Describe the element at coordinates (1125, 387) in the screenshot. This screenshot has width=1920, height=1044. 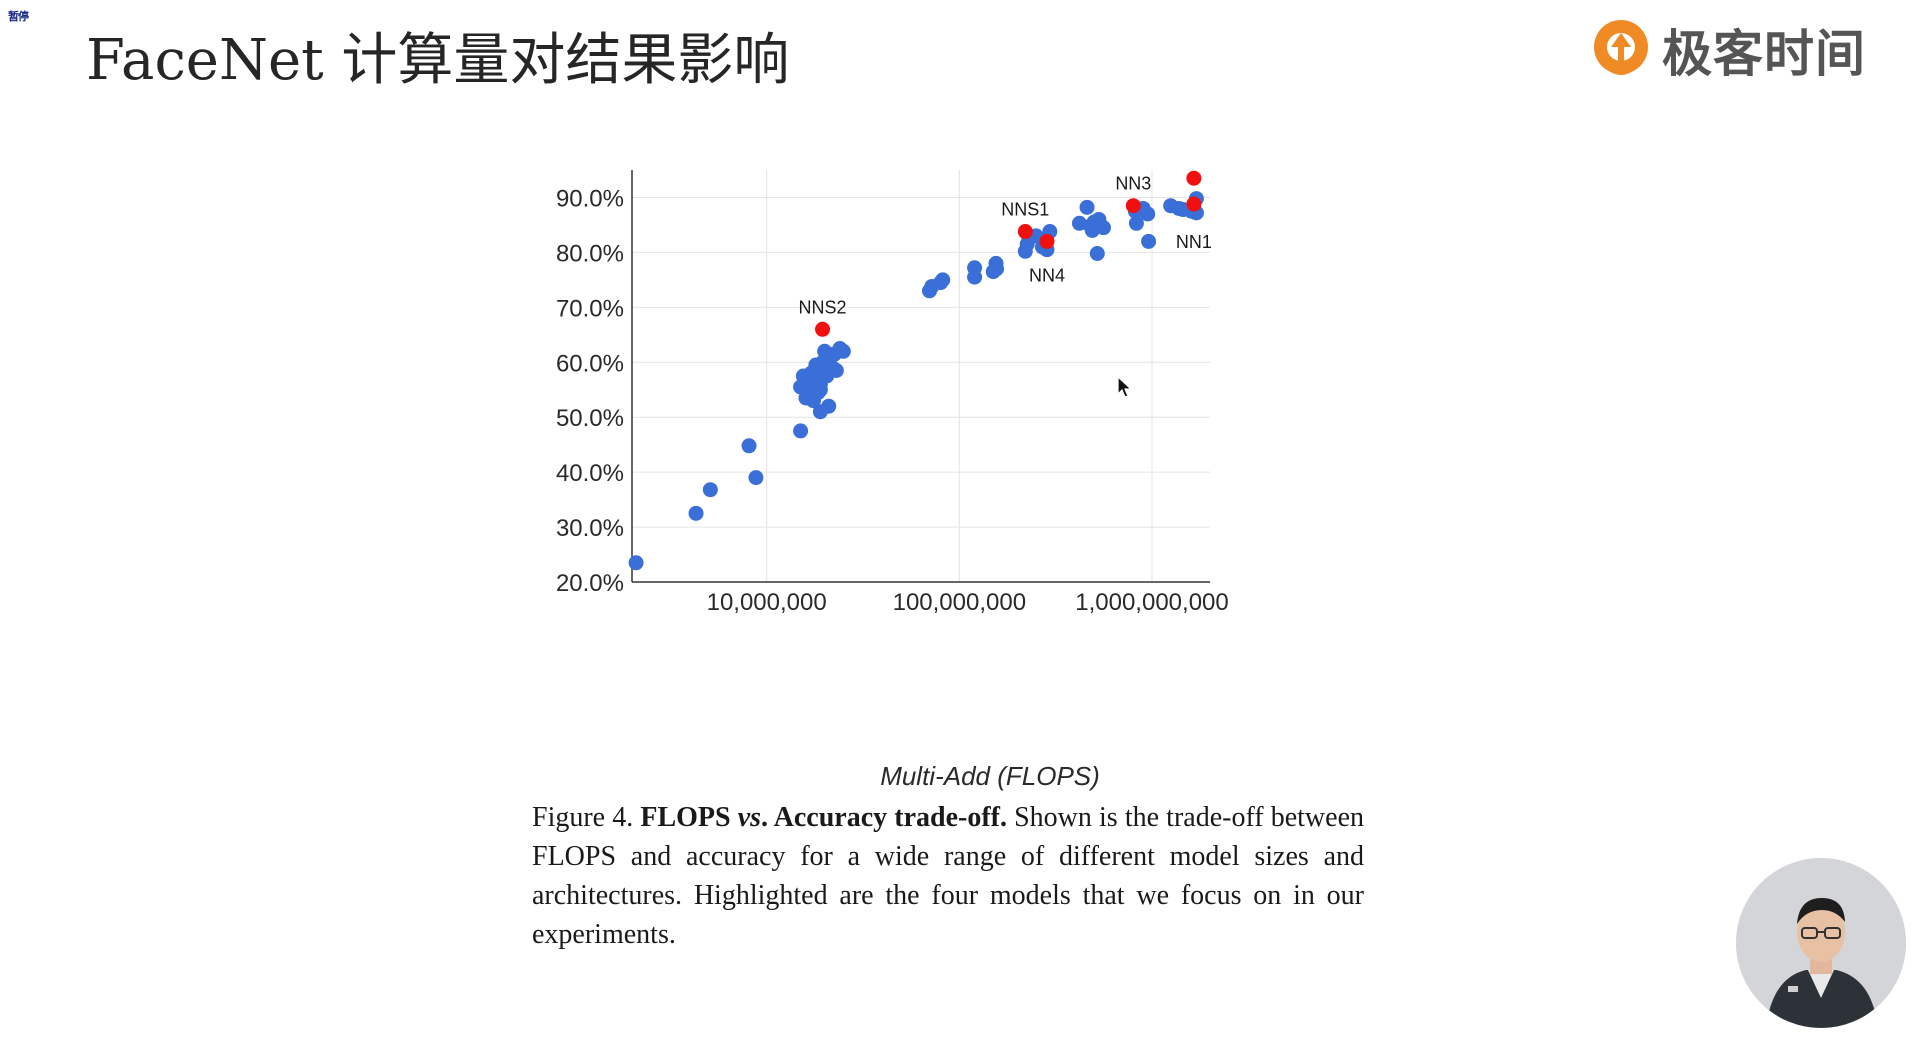
I see `mouse-pointer-icon` at that location.